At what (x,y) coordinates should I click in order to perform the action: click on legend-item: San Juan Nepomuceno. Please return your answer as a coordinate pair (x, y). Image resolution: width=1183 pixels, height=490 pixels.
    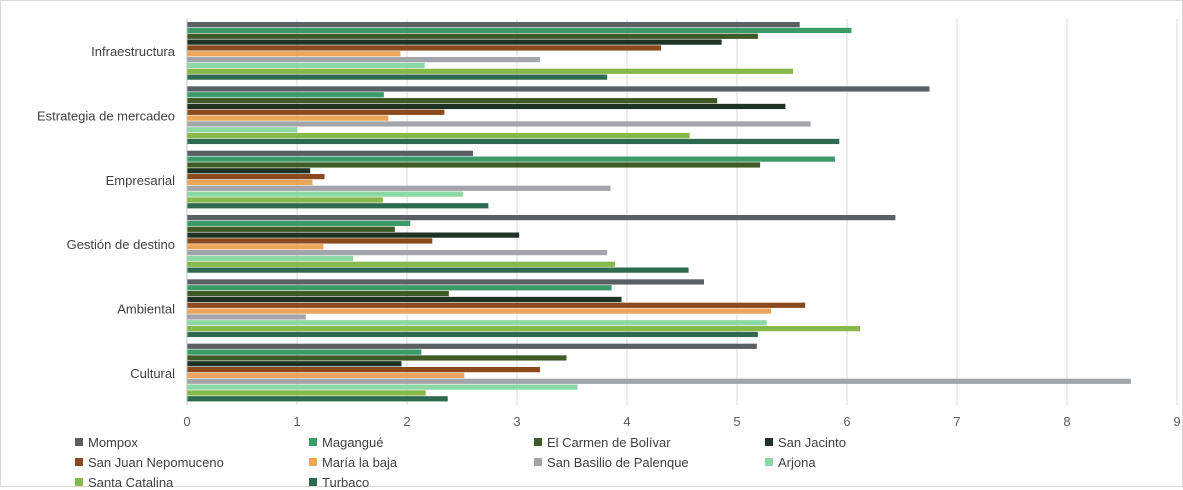
    Looking at the image, I should click on (149, 462).